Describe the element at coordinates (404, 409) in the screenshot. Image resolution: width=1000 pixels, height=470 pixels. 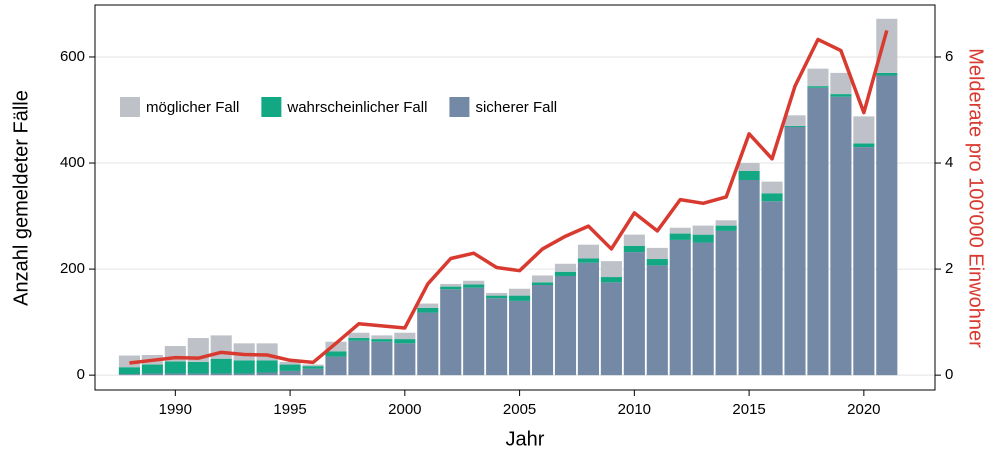
I see `x-tick-label: 2000` at that location.